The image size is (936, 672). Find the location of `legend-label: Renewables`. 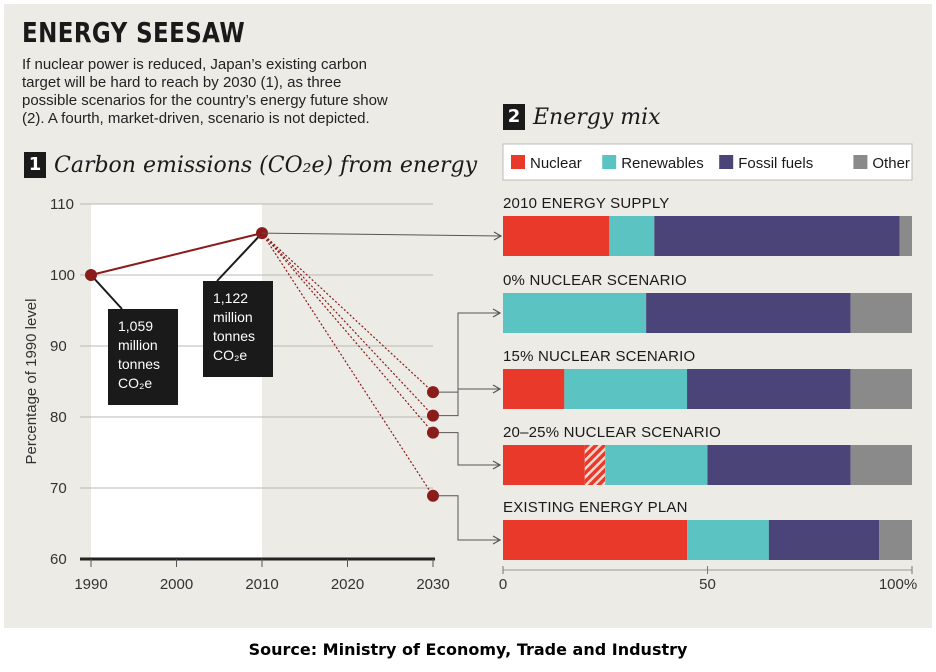

legend-label: Renewables is located at coordinates (662, 163).